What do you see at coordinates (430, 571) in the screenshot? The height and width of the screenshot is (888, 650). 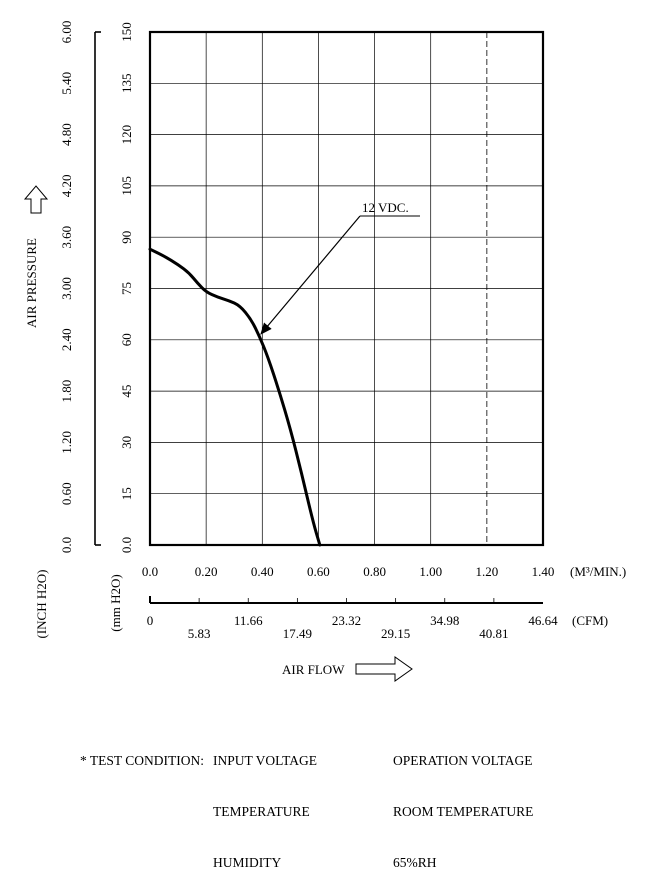 I see `x-tick-label-m3min: 1.00` at bounding box center [430, 571].